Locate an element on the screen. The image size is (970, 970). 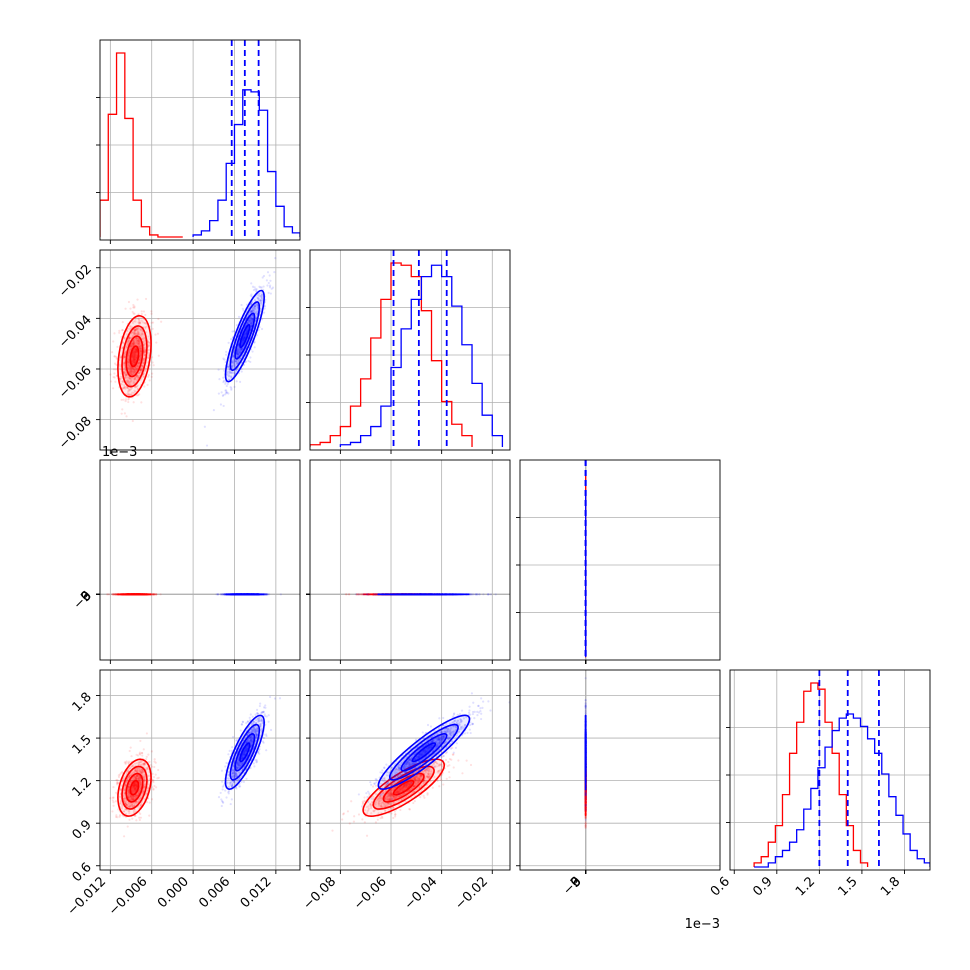
y-tick-label: −0.04 is located at coordinates (75, 332).